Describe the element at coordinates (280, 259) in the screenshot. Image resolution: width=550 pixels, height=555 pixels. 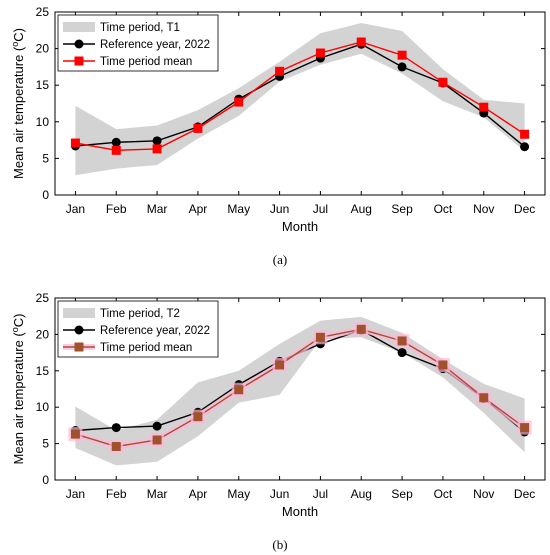
I see `panel-label: (a)` at that location.